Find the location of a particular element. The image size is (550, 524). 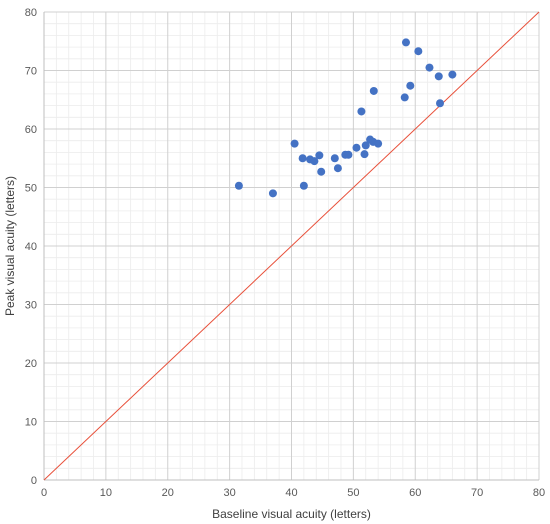

x-tick-label: 20 is located at coordinates (168, 493).